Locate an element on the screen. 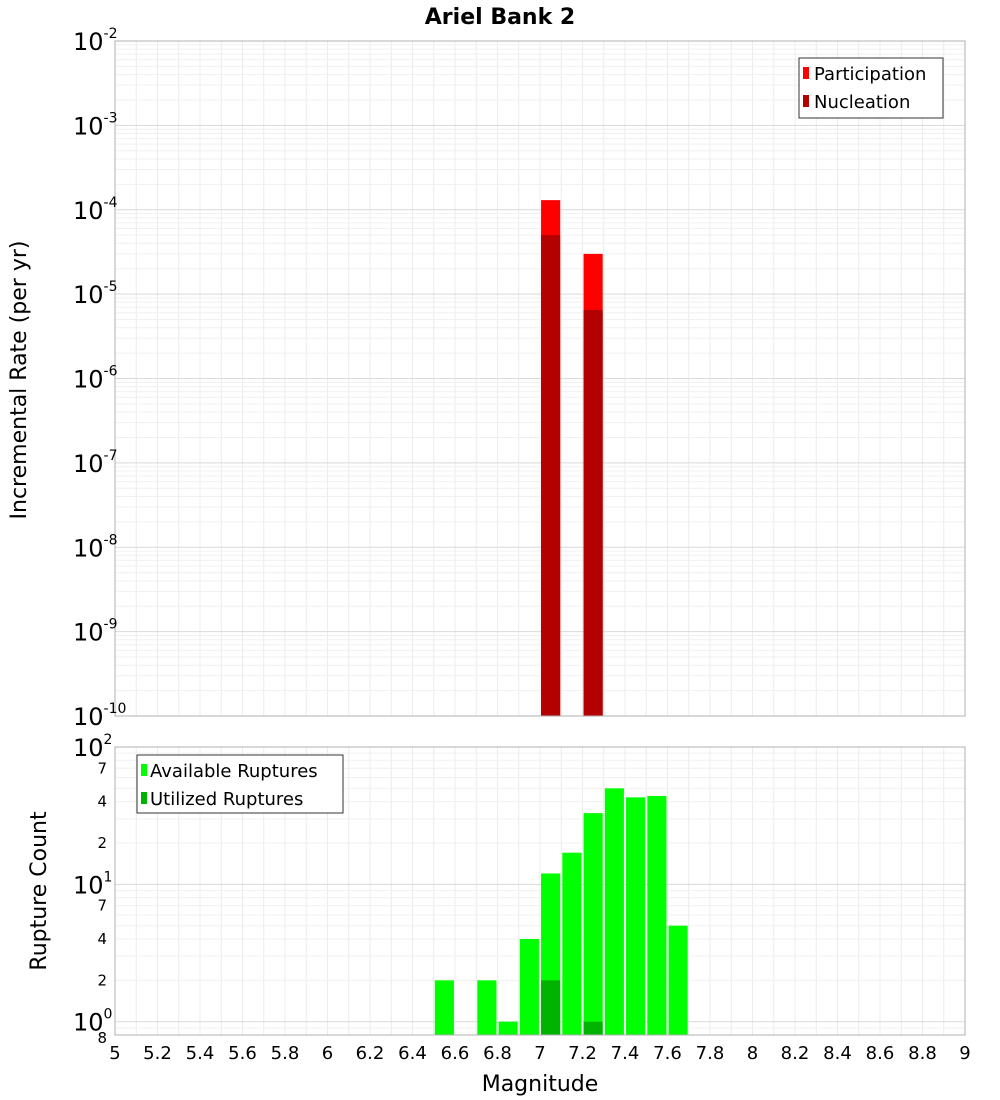  top-ytick-label: 10⁻³ is located at coordinates (95, 125).